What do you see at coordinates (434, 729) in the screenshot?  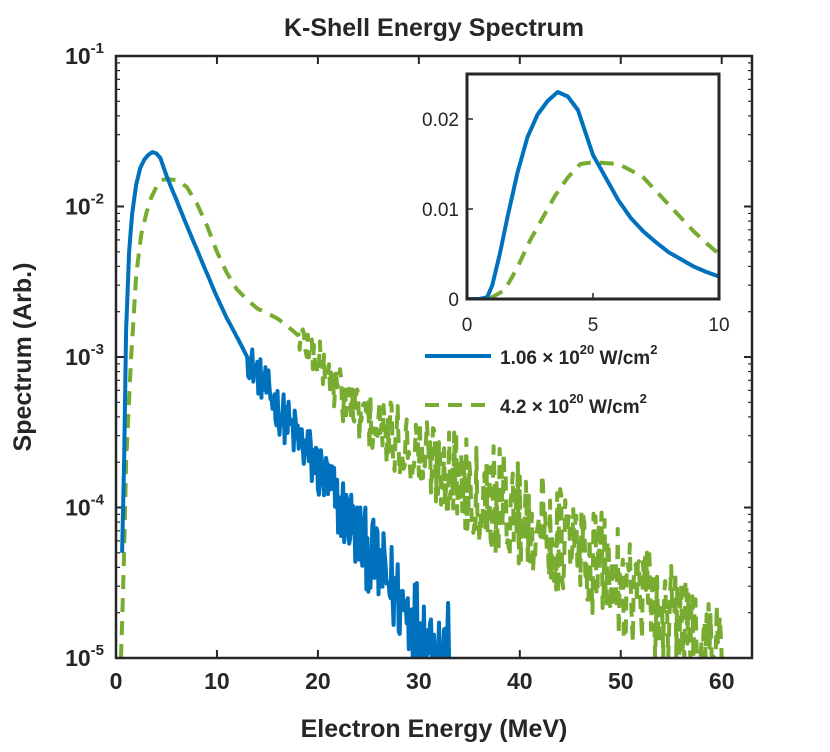 I see `x-axis-label: Electron Energy (MeV)` at bounding box center [434, 729].